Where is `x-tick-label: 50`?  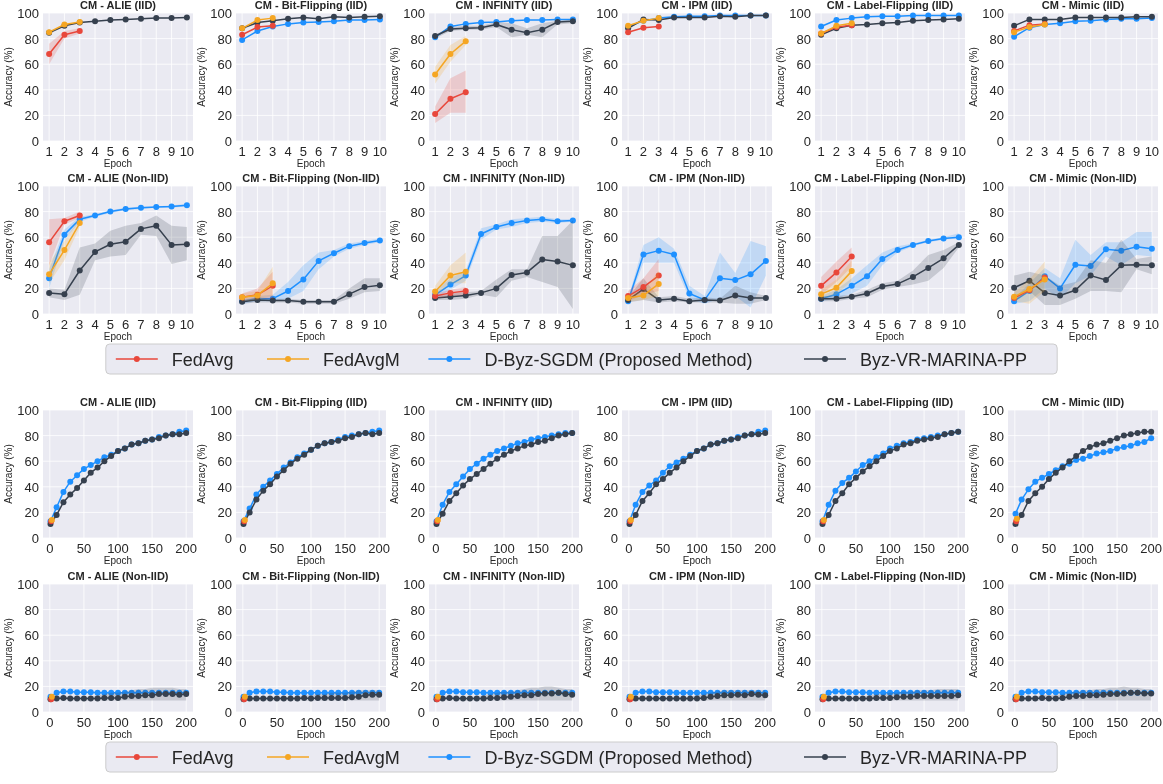
x-tick-label: 50 is located at coordinates (1049, 548).